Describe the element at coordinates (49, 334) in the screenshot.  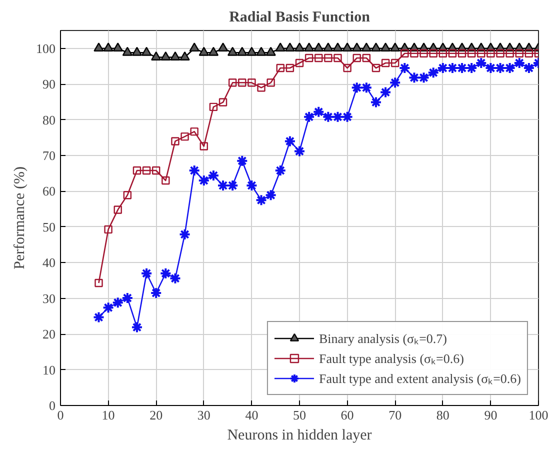
I see `y-tick-label: 20` at that location.